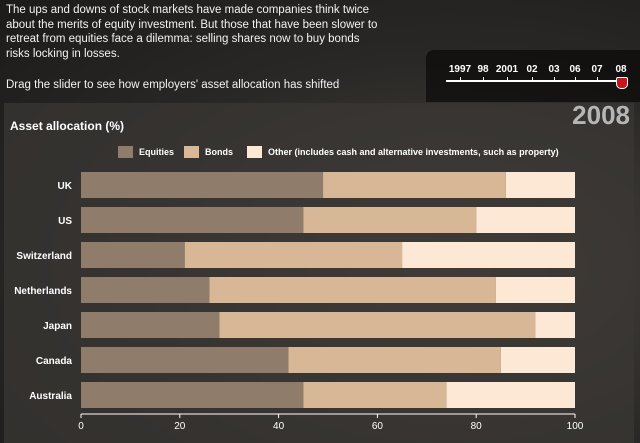 The image size is (640, 443). Describe the element at coordinates (192, 220) in the screenshot. I see `bar-equities-us` at that location.